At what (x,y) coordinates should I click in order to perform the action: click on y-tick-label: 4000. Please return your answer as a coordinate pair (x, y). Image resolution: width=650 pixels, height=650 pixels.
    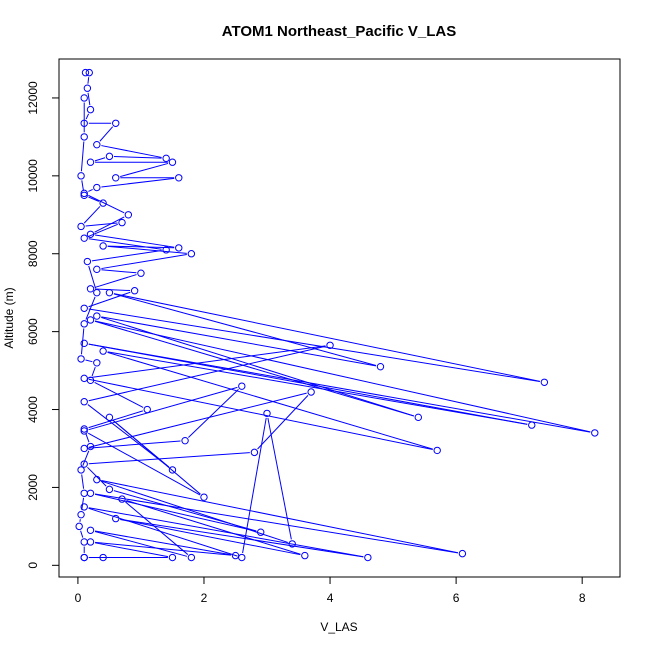
    Looking at the image, I should click on (33, 409).